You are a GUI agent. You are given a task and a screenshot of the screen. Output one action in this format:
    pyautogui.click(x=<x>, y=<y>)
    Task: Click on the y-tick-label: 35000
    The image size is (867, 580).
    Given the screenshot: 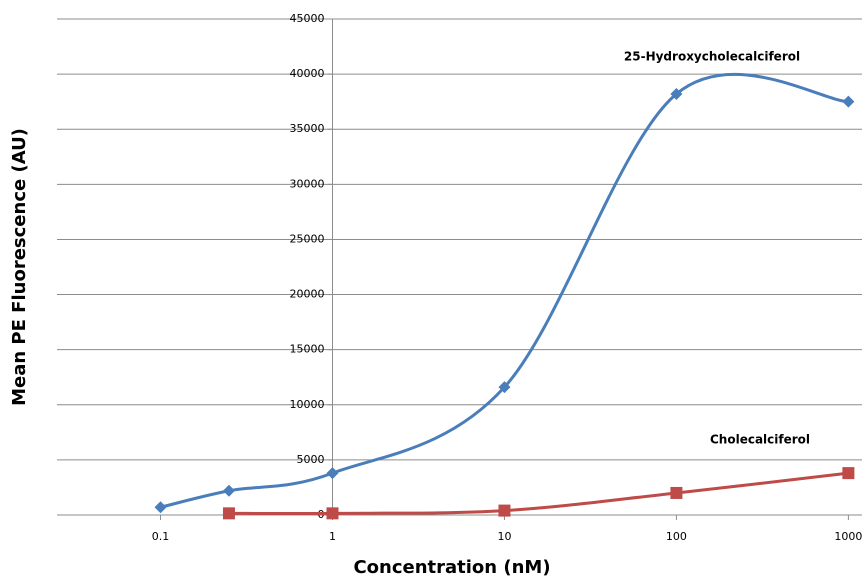 What is the action you would take?
    pyautogui.click(x=306, y=128)
    